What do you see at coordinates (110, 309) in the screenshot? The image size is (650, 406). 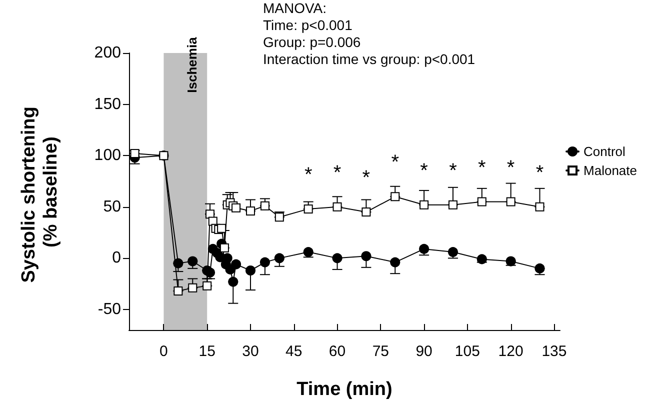 I see `y-tick-label: -50` at bounding box center [110, 309].